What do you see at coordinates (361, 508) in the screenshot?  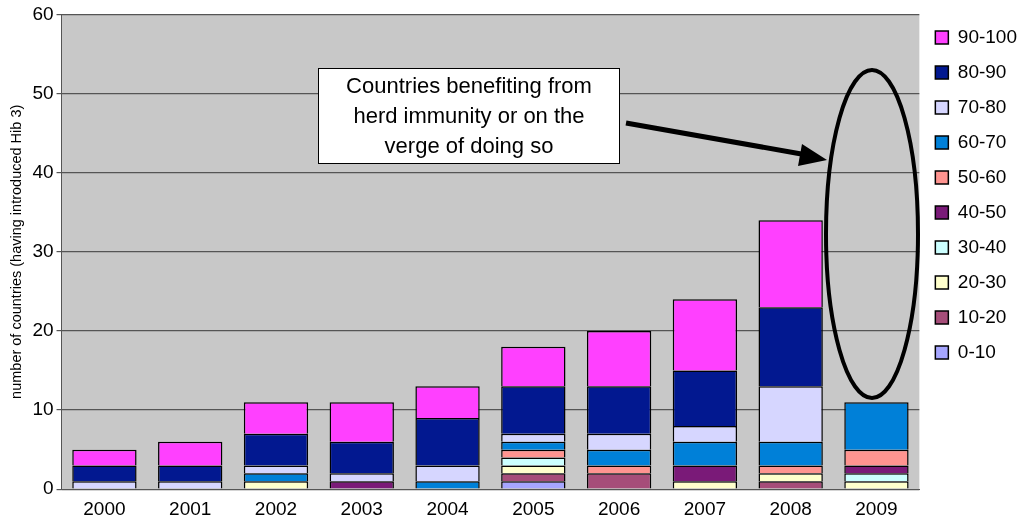 I see `x-tick-label: 2003` at bounding box center [361, 508].